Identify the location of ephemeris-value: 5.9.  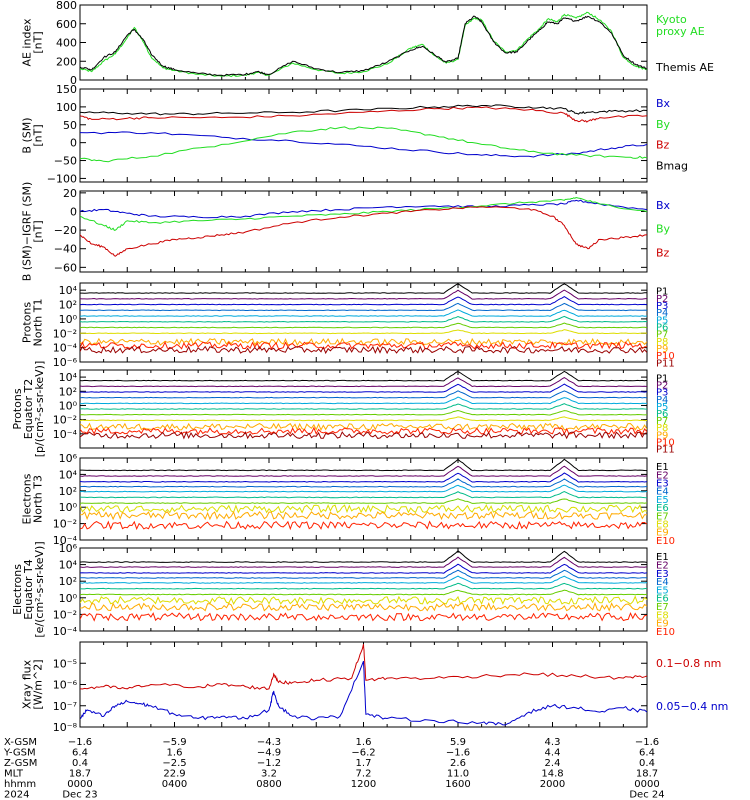
(458, 742).